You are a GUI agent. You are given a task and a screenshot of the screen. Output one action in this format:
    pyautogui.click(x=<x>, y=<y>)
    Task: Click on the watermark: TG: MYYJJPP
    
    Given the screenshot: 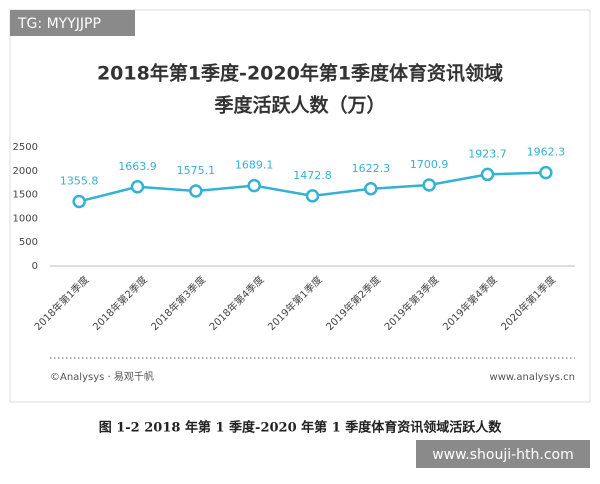 What is the action you would take?
    pyautogui.click(x=59, y=24)
    